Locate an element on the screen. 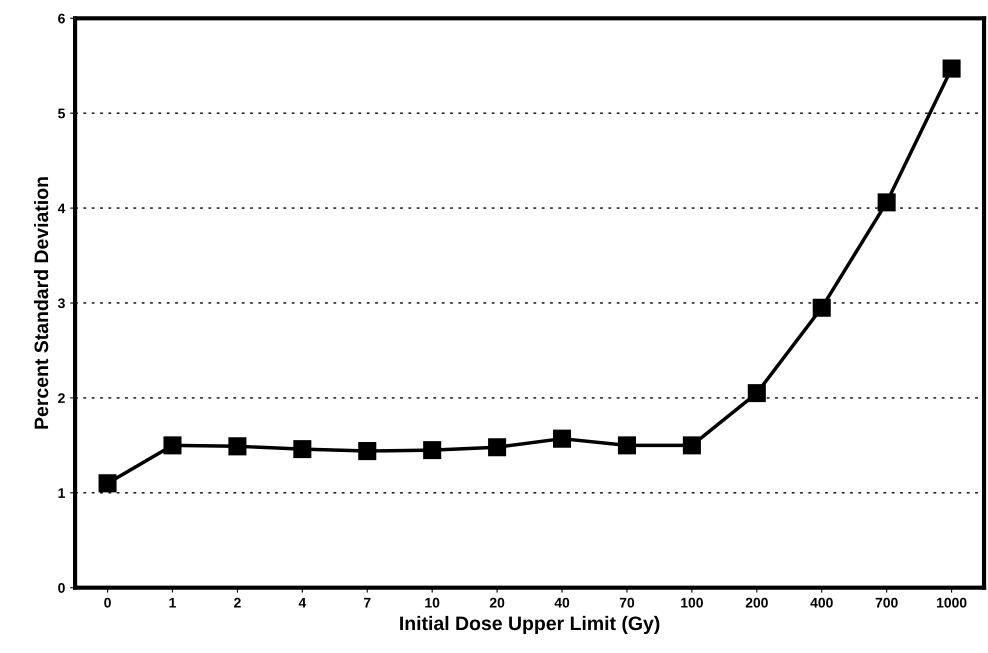 This screenshot has width=988, height=653. x-tick-label: 20 is located at coordinates (497, 603).